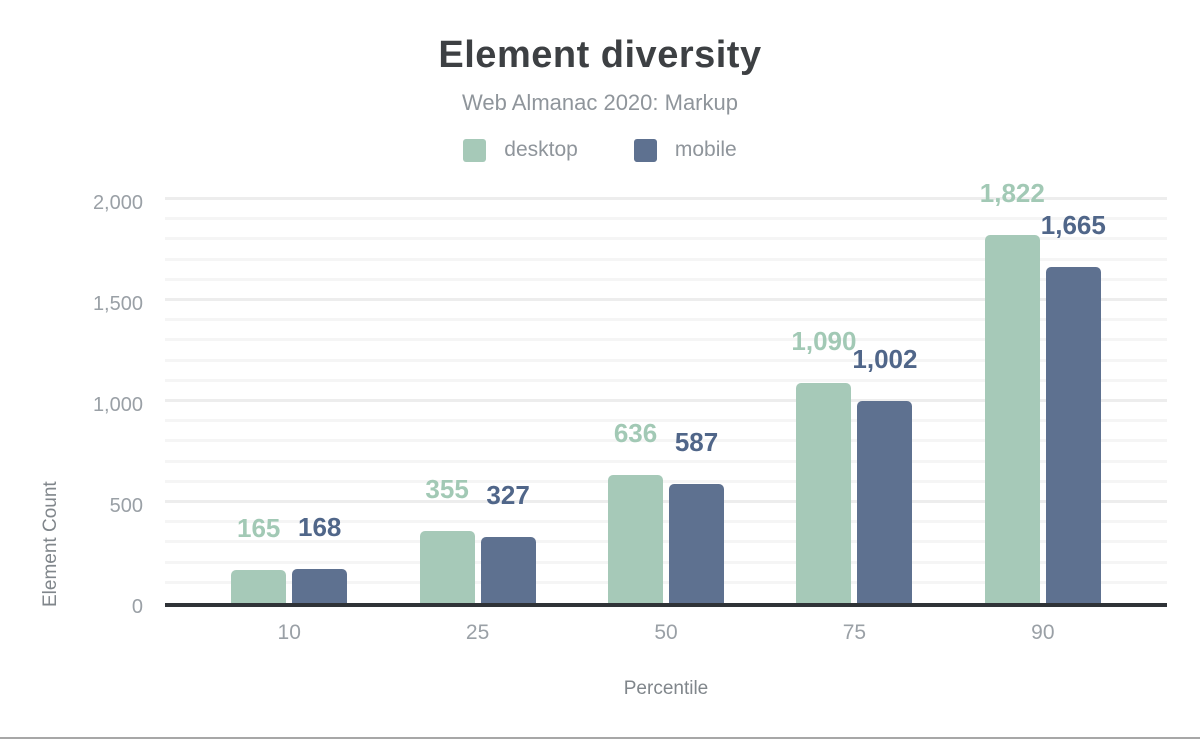  What do you see at coordinates (259, 527) in the screenshot?
I see `desktop-value-label-p10: 165` at bounding box center [259, 527].